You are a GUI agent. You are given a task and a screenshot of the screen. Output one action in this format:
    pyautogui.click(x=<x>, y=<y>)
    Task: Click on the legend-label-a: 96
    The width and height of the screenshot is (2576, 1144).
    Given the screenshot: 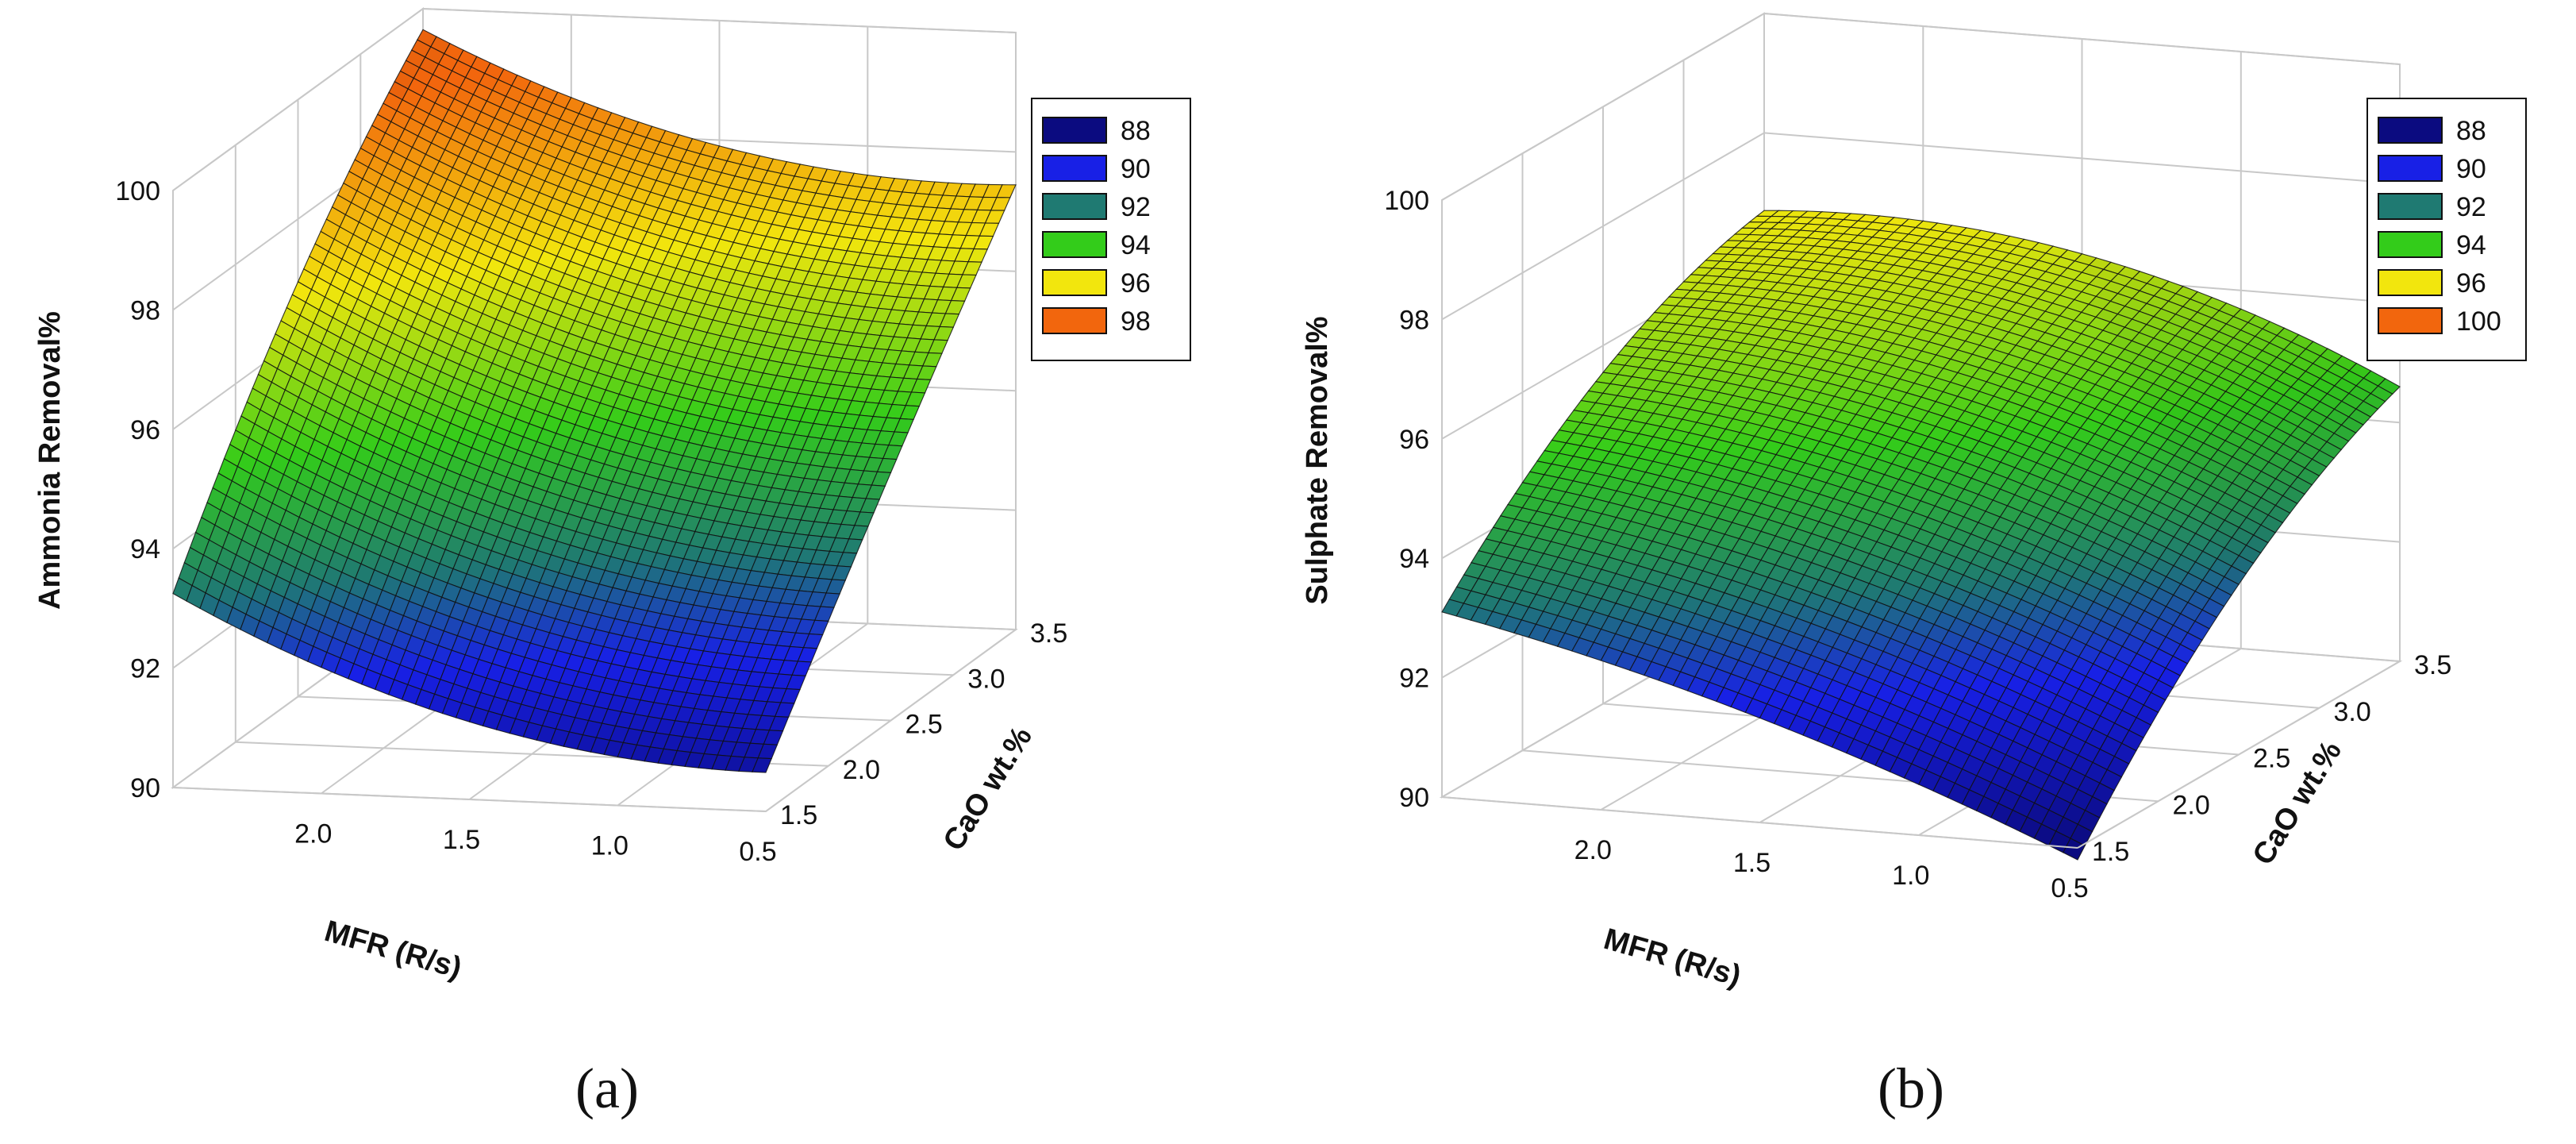 What is the action you would take?
    pyautogui.click(x=1136, y=283)
    